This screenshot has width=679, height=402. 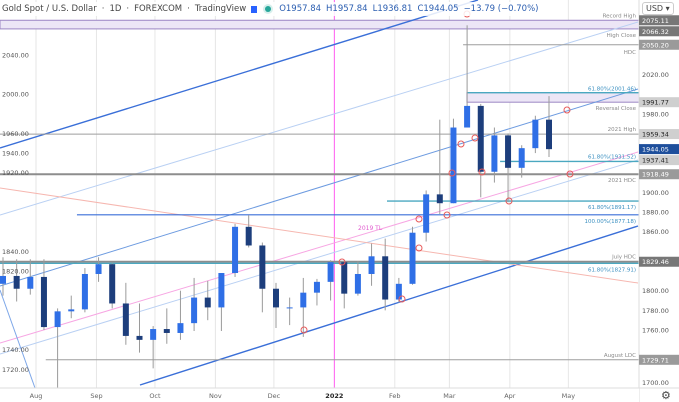 I want to click on price-badge-label: 1829.46, so click(x=655, y=262).